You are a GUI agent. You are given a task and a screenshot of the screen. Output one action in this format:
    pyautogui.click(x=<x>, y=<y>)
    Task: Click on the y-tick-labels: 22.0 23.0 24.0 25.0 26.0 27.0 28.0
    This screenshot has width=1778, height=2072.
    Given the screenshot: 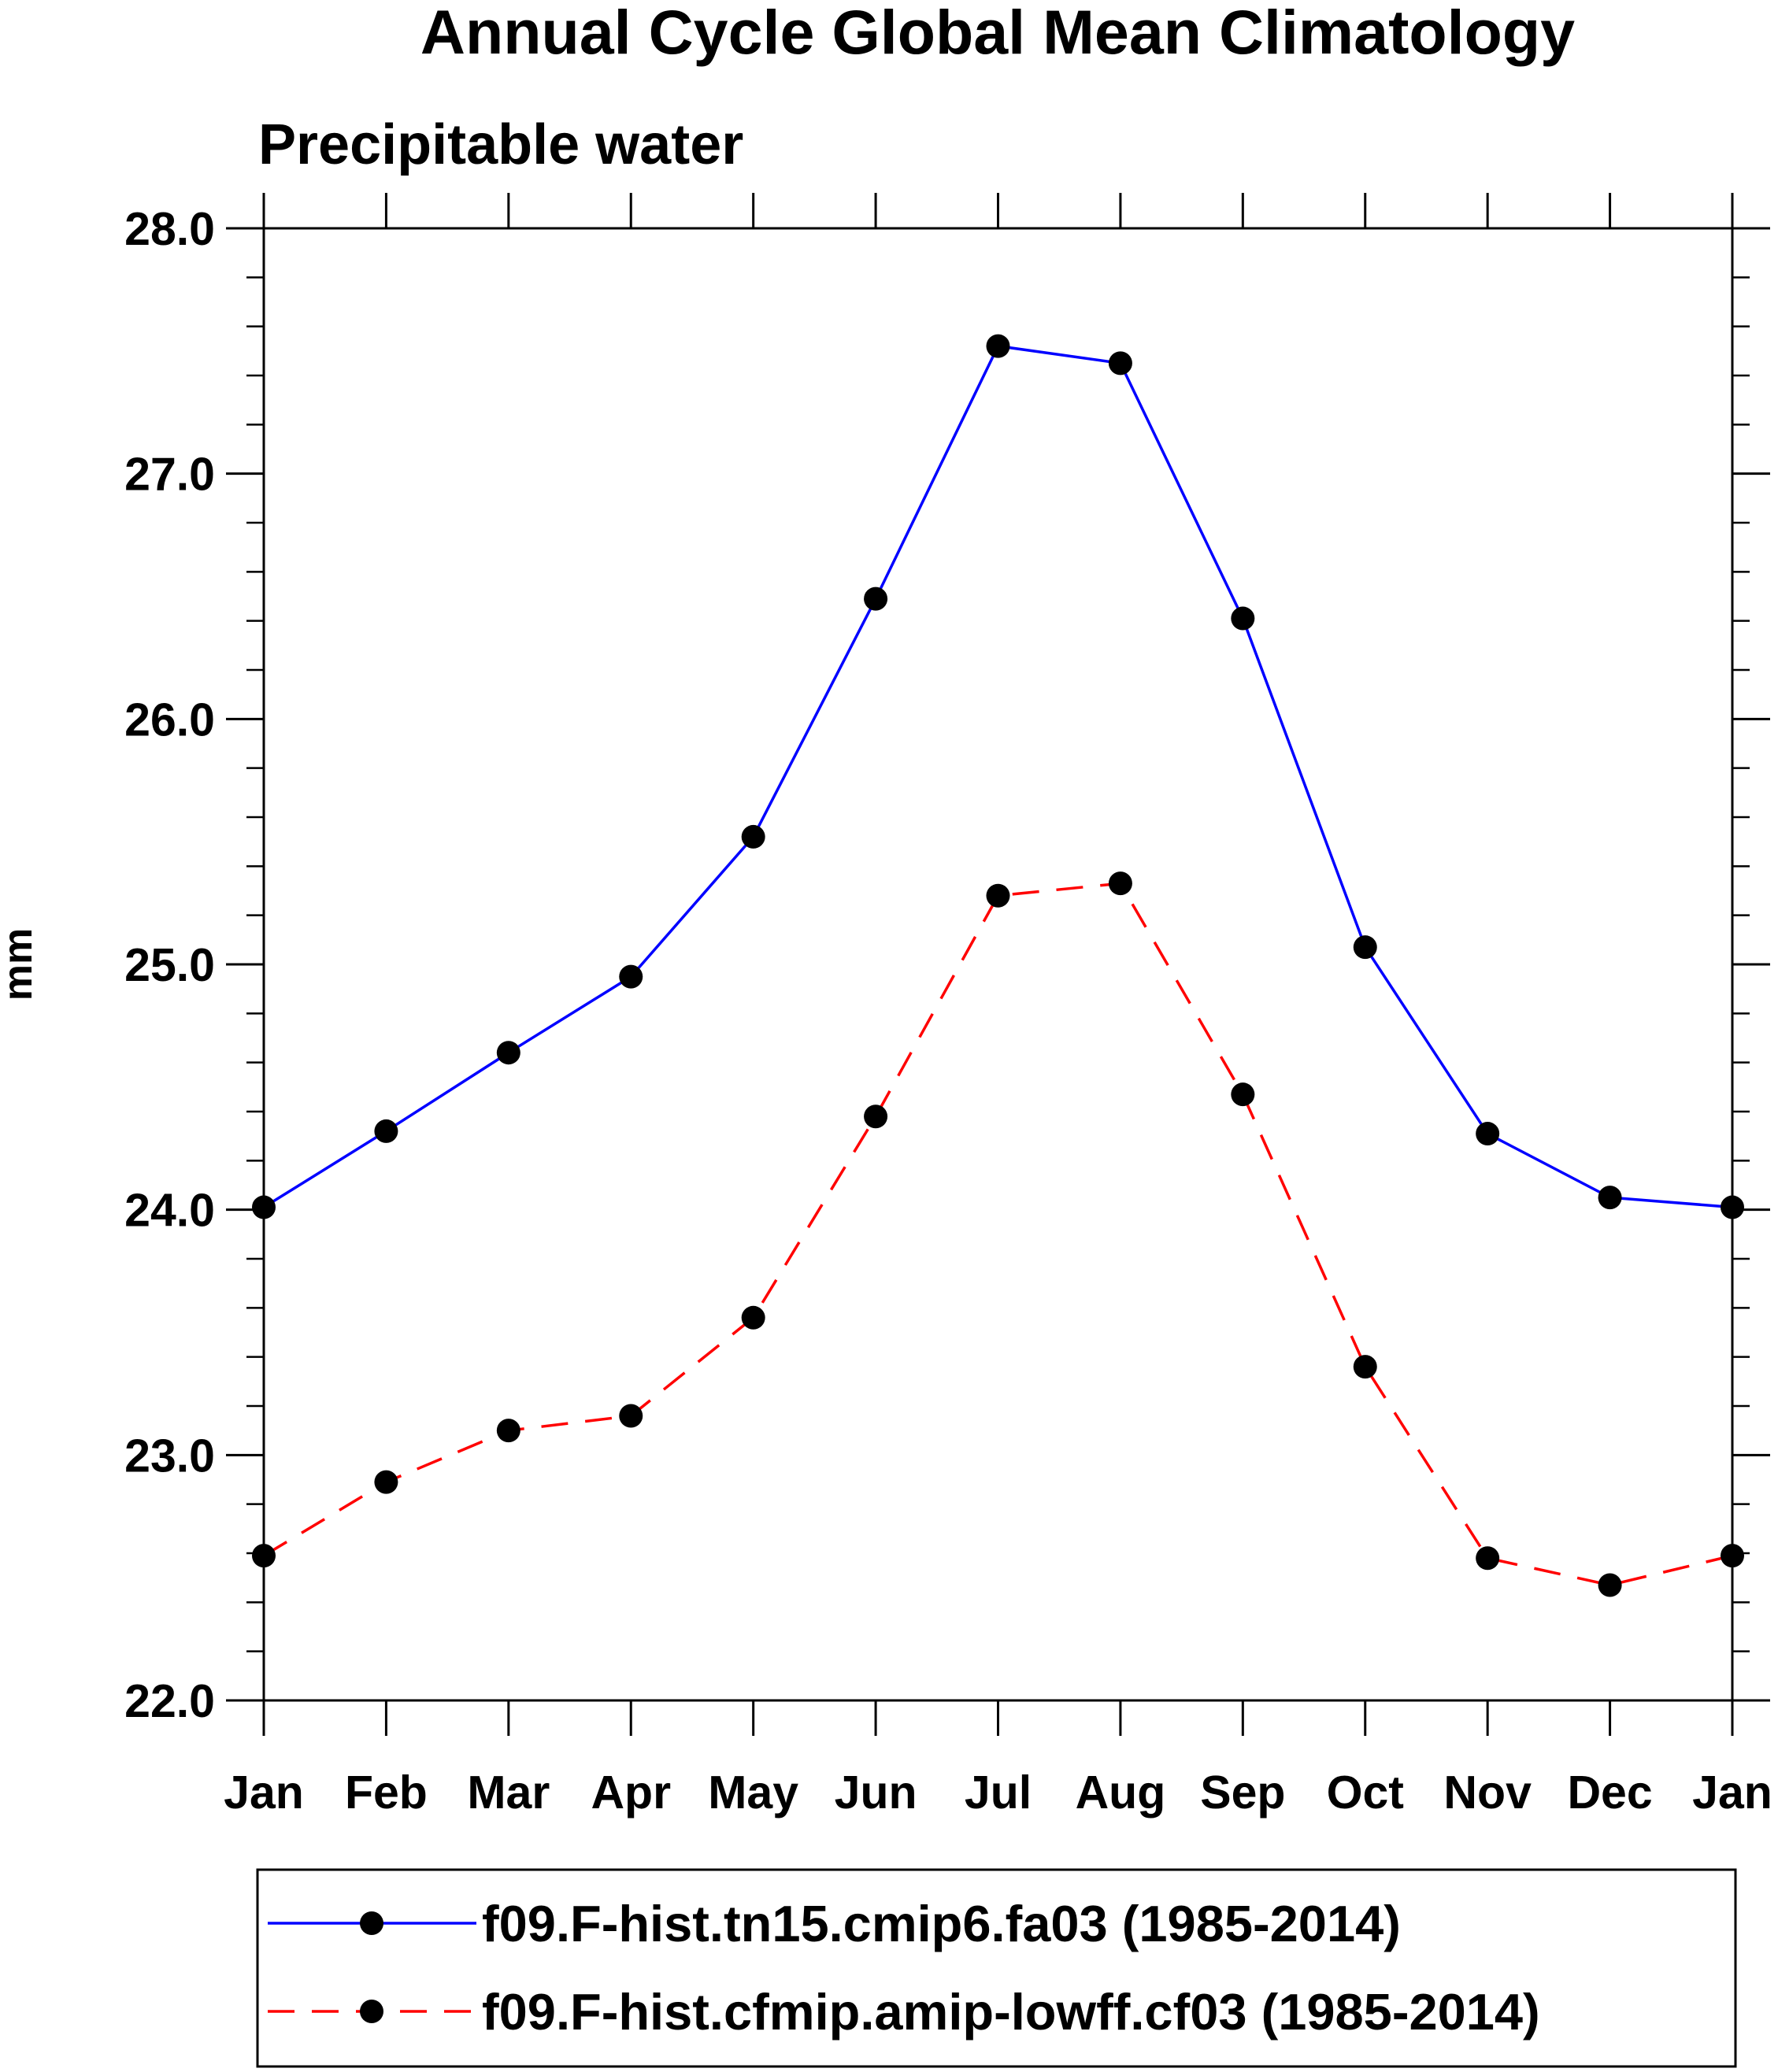 What is the action you would take?
    pyautogui.click(x=169, y=965)
    